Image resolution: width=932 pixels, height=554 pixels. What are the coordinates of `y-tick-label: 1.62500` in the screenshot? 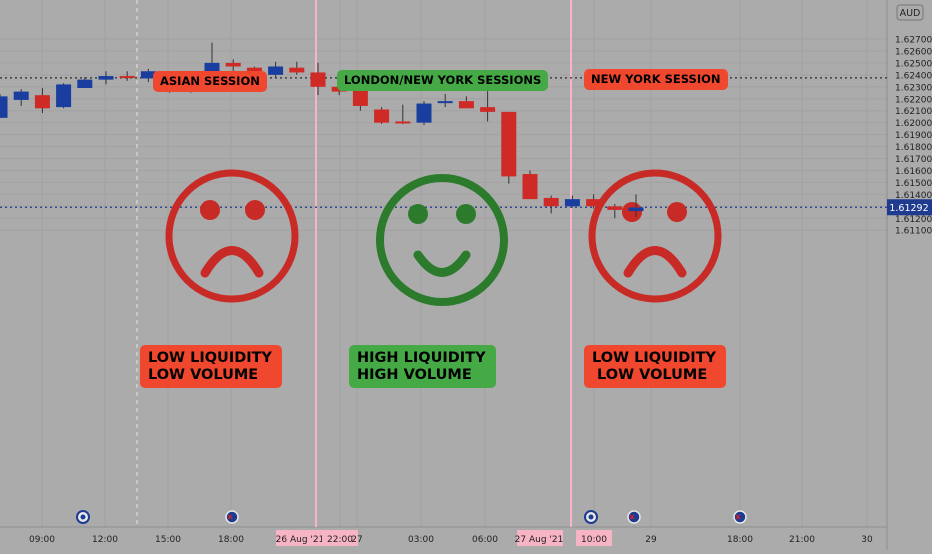 It's located at (913, 64).